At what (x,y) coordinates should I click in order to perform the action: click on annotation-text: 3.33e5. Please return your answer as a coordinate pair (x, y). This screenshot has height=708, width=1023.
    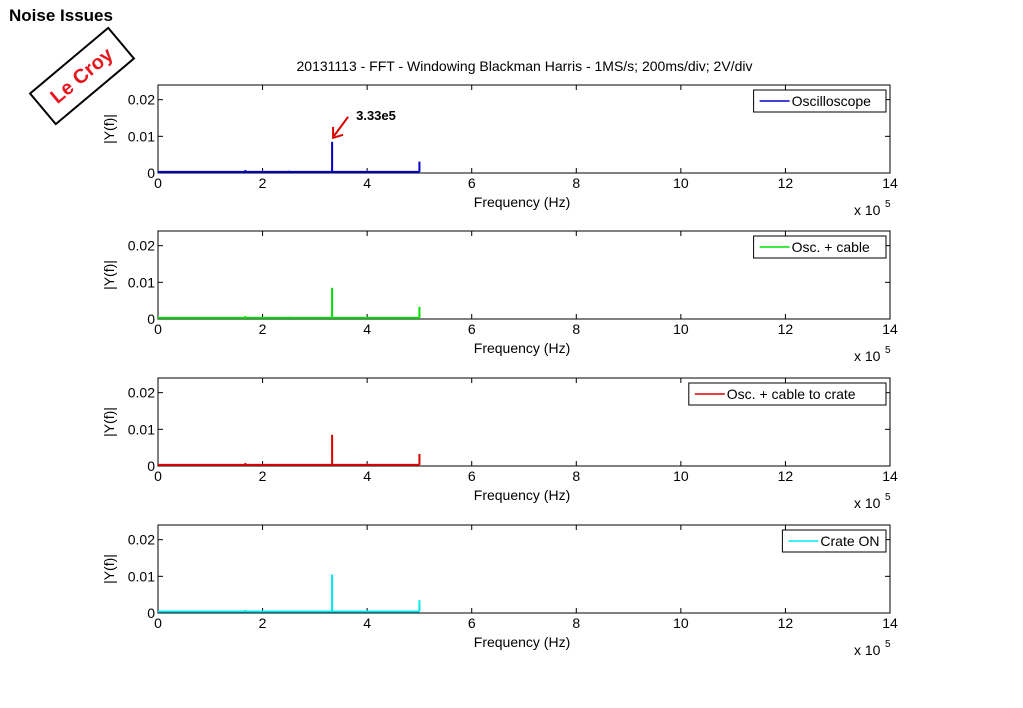
    Looking at the image, I should click on (376, 115).